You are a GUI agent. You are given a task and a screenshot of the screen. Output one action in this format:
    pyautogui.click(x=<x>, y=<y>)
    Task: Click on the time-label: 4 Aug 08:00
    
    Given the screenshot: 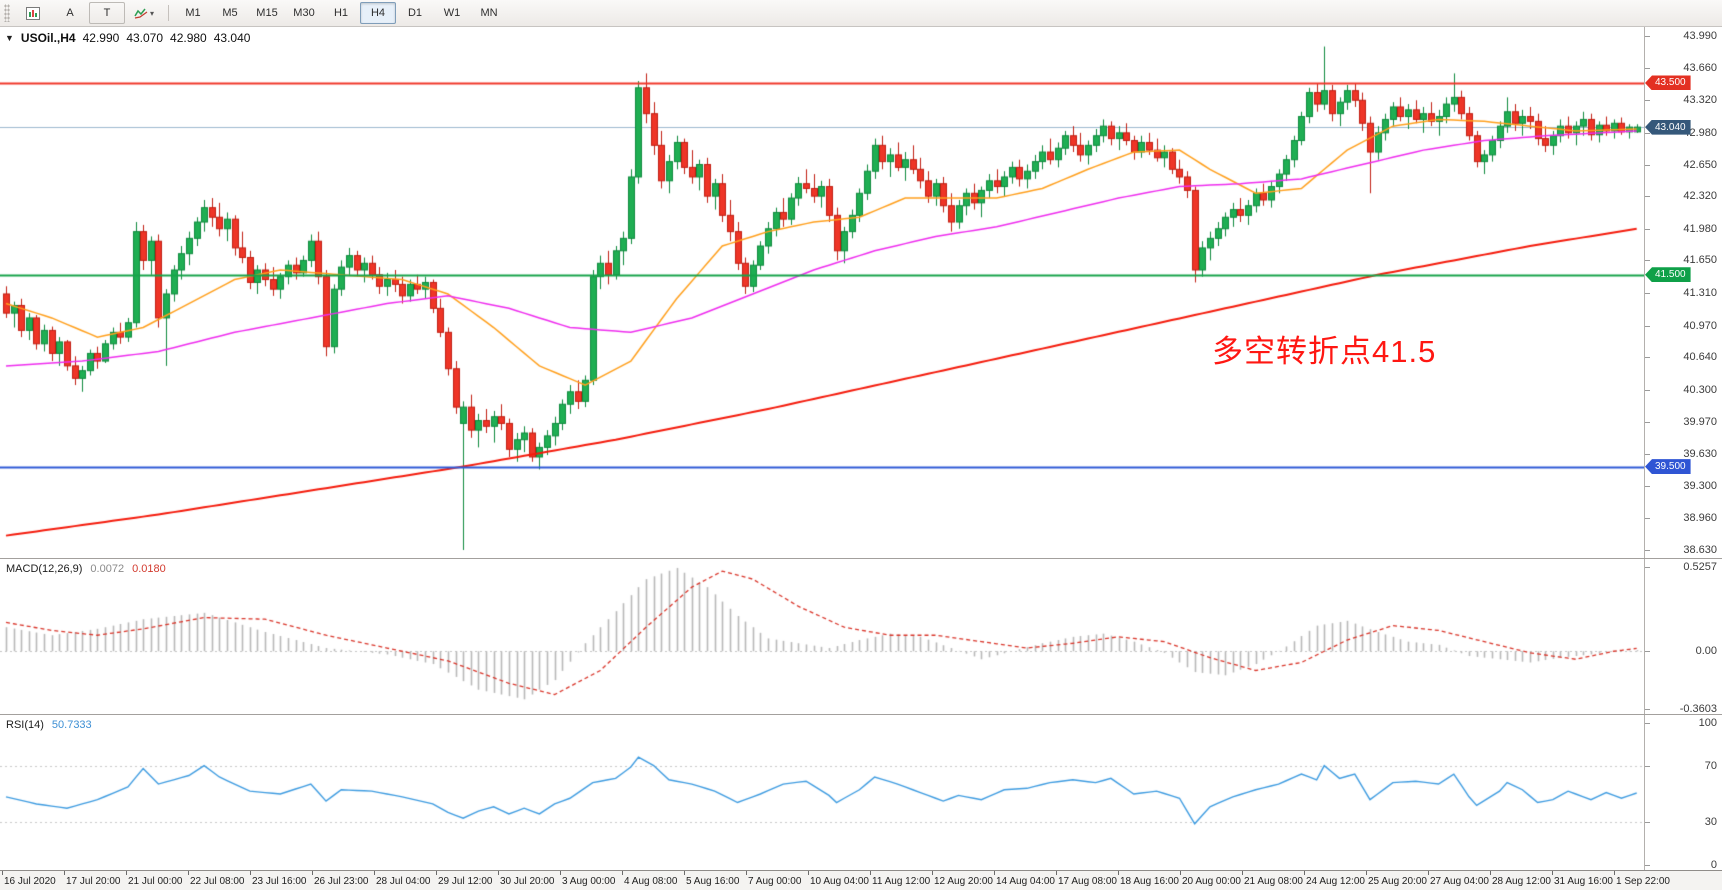 What is the action you would take?
    pyautogui.click(x=651, y=881)
    